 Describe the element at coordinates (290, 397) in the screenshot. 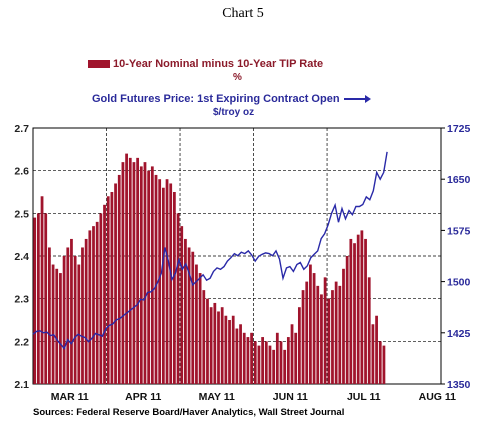

I see `x-tick-label: JUN 11` at that location.